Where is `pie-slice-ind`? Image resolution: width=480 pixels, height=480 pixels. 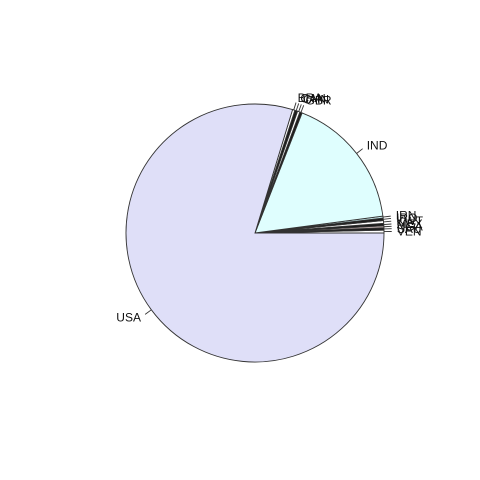
pie-slice-ind is located at coordinates (319, 173).